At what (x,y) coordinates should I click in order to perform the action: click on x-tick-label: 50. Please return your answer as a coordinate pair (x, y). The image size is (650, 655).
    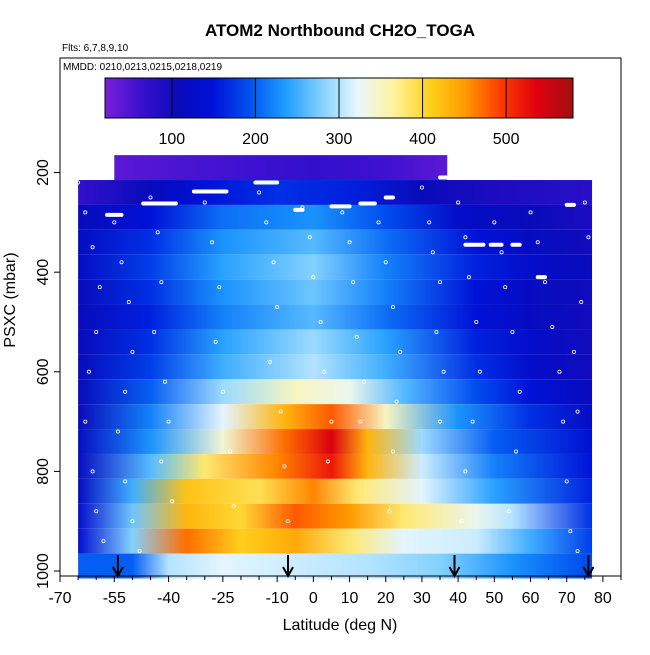
    Looking at the image, I should click on (494, 598).